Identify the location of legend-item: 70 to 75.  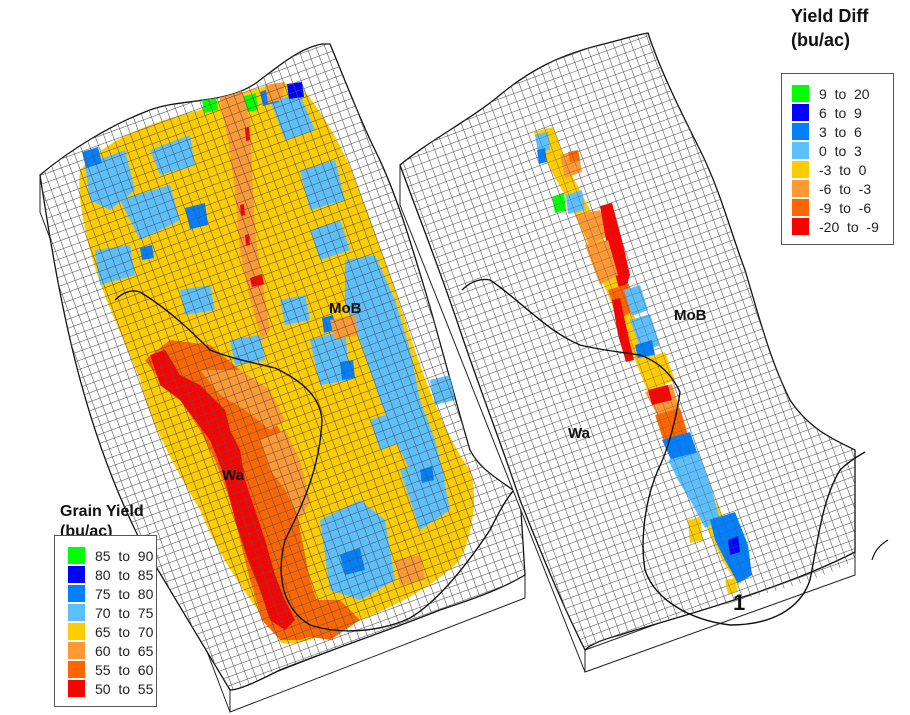
(112, 612).